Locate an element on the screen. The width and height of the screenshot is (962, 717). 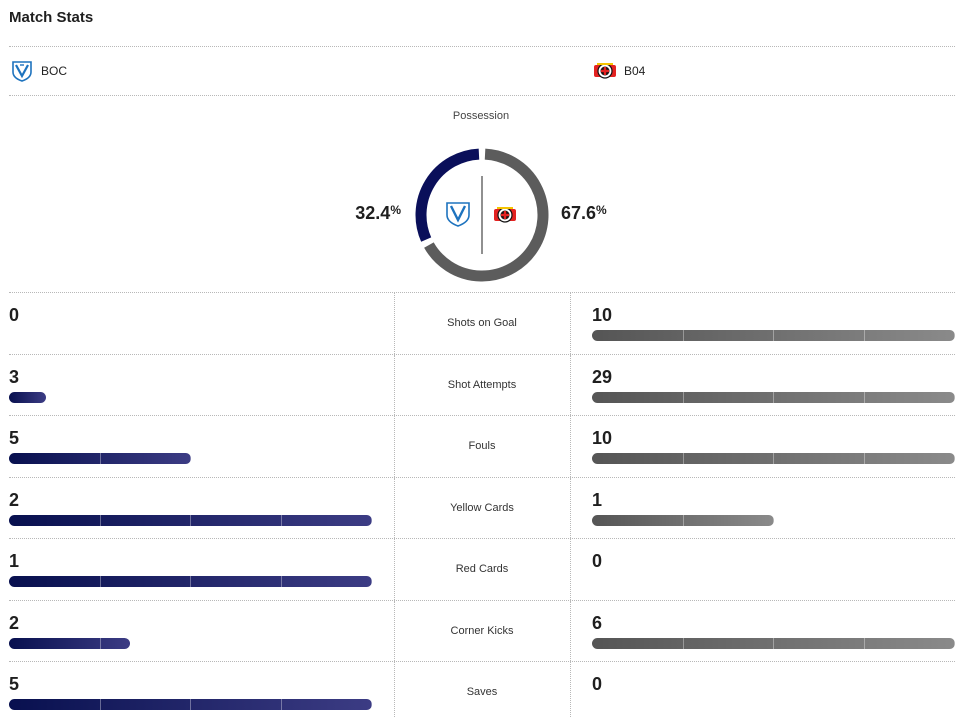
possession-away-arc is located at coordinates (486, 215).